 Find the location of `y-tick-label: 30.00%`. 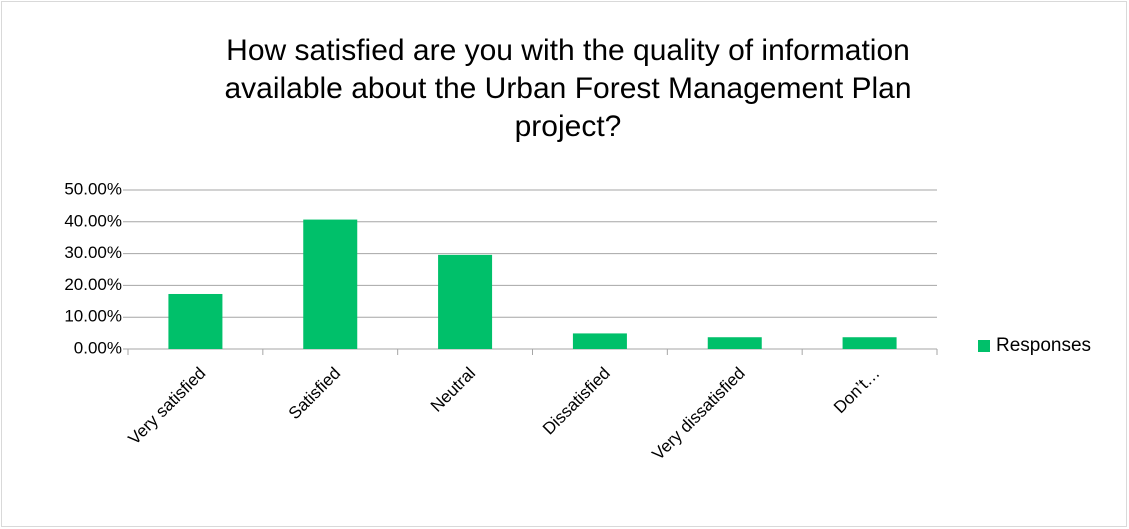

y-tick-label: 30.00% is located at coordinates (93, 252).